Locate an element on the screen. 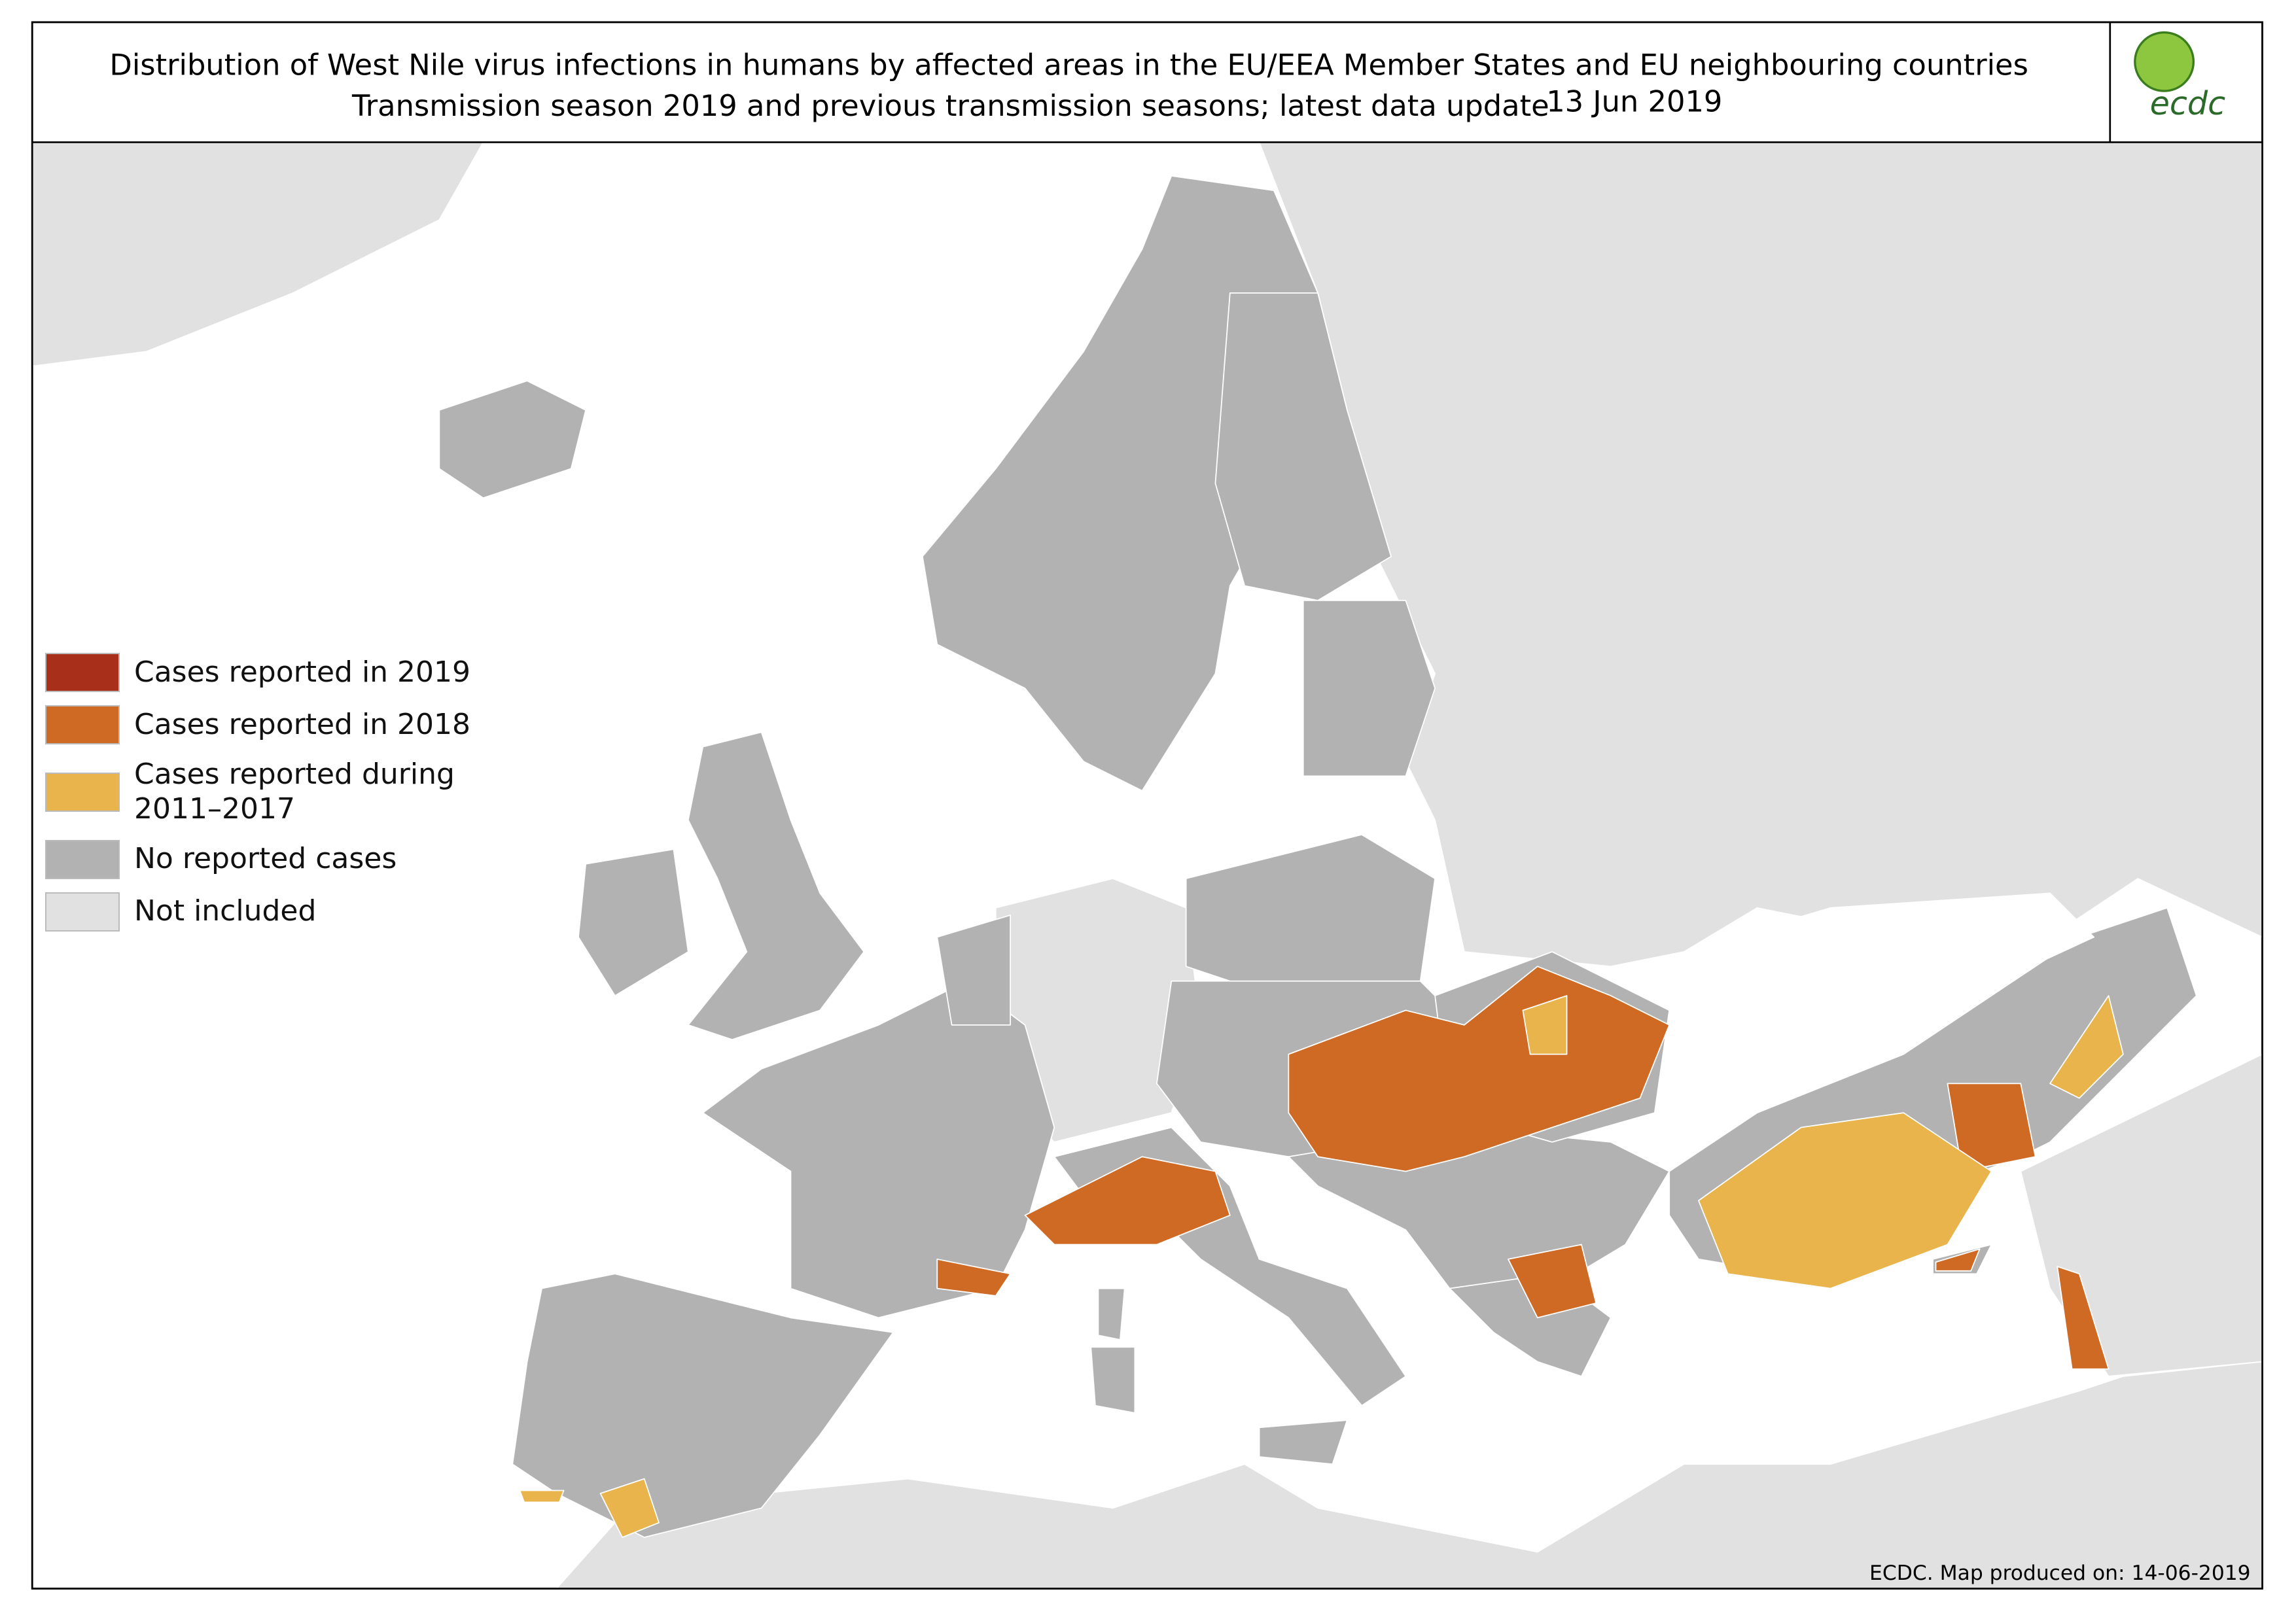 The image size is (2296, 1621). logo-globe is located at coordinates (2164, 61).